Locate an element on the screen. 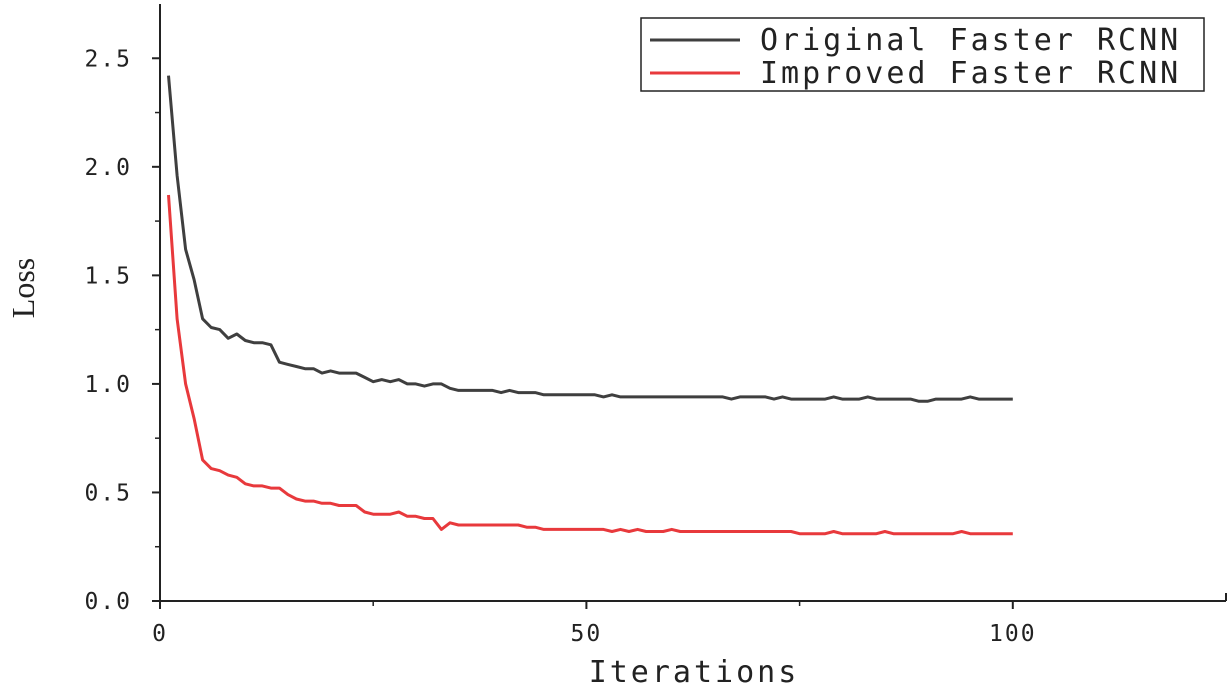 Image resolution: width=1230 pixels, height=686 pixels. x-tick-label: 50 is located at coordinates (587, 634).